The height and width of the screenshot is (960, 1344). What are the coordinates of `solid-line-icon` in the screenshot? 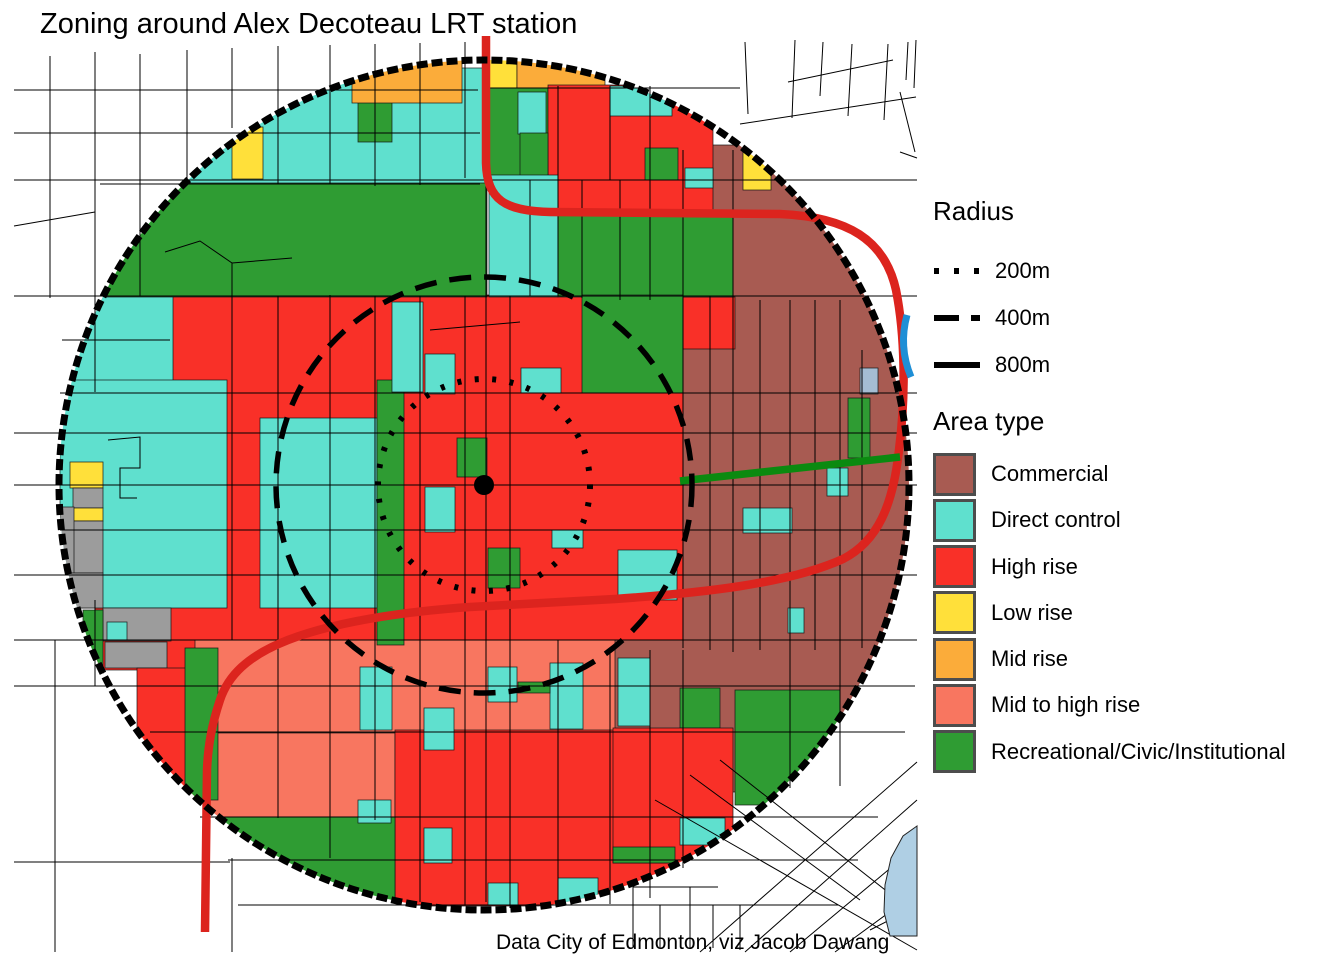 It's located at (957, 364).